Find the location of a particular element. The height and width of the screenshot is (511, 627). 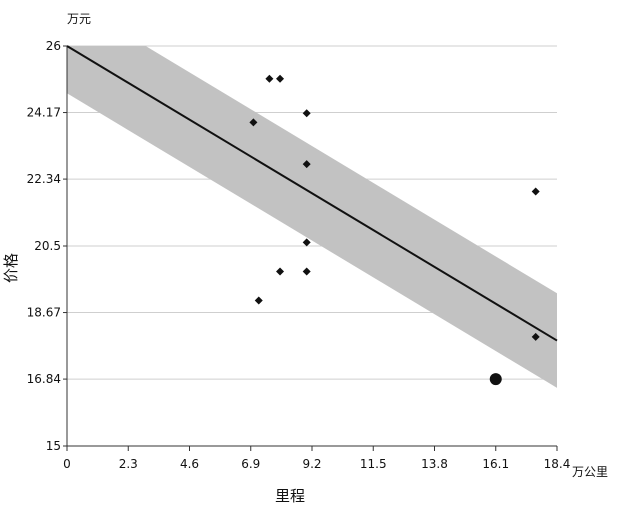

y-tick-label: 24.17 is located at coordinates (44, 113).